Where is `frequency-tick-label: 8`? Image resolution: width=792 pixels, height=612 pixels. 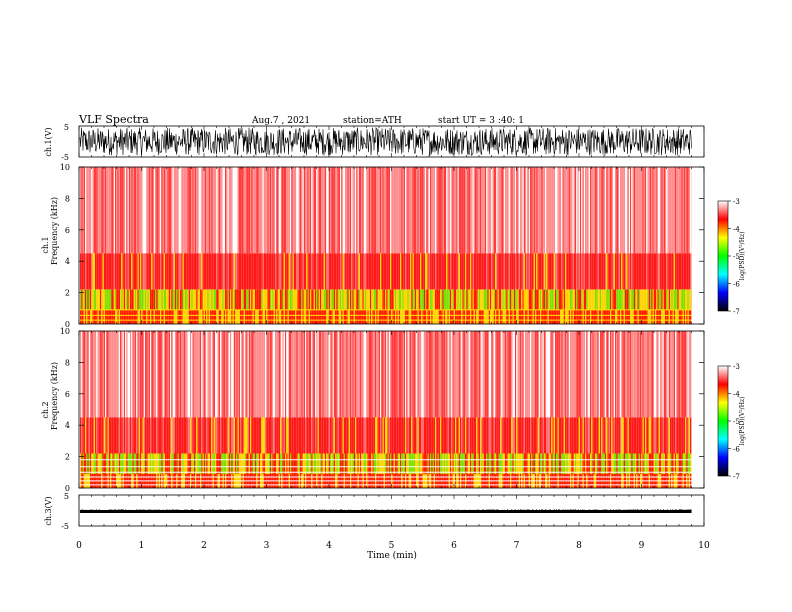
frequency-tick-label: 8 is located at coordinates (67, 198).